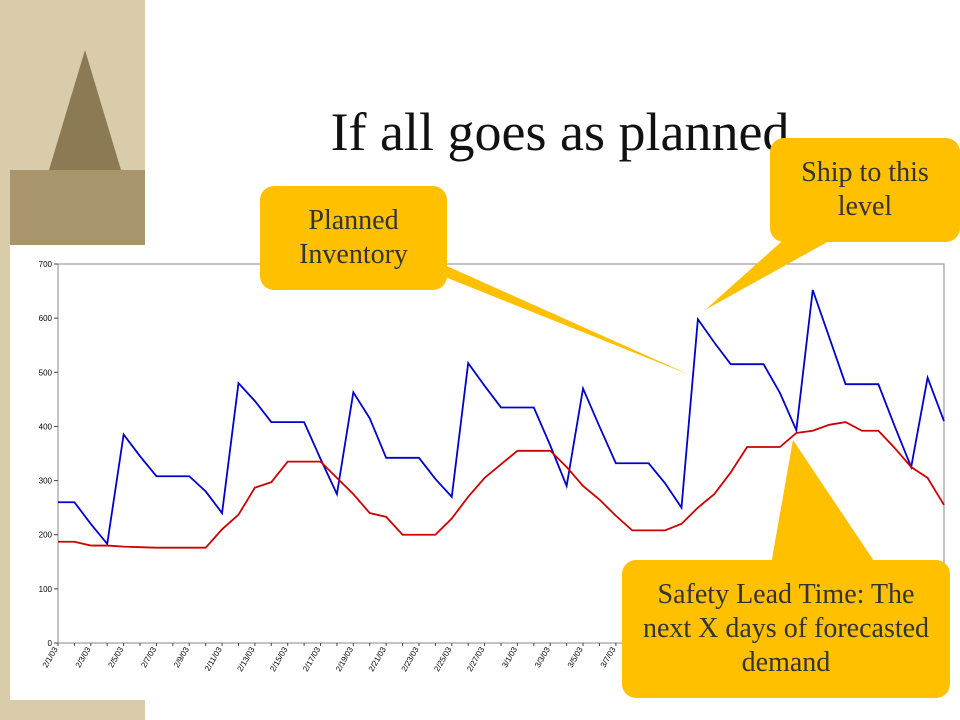 The height and width of the screenshot is (720, 960). Describe the element at coordinates (353, 238) in the screenshot. I see `callout: Planned Inventory` at that location.